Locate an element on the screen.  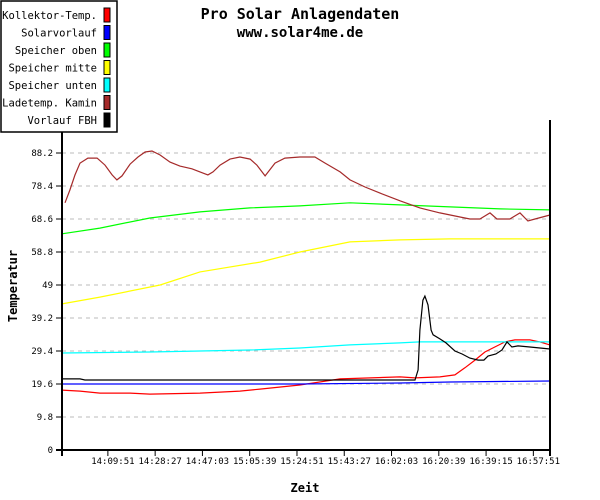
x-tick-label: 14:28:27 is located at coordinates (159, 462).